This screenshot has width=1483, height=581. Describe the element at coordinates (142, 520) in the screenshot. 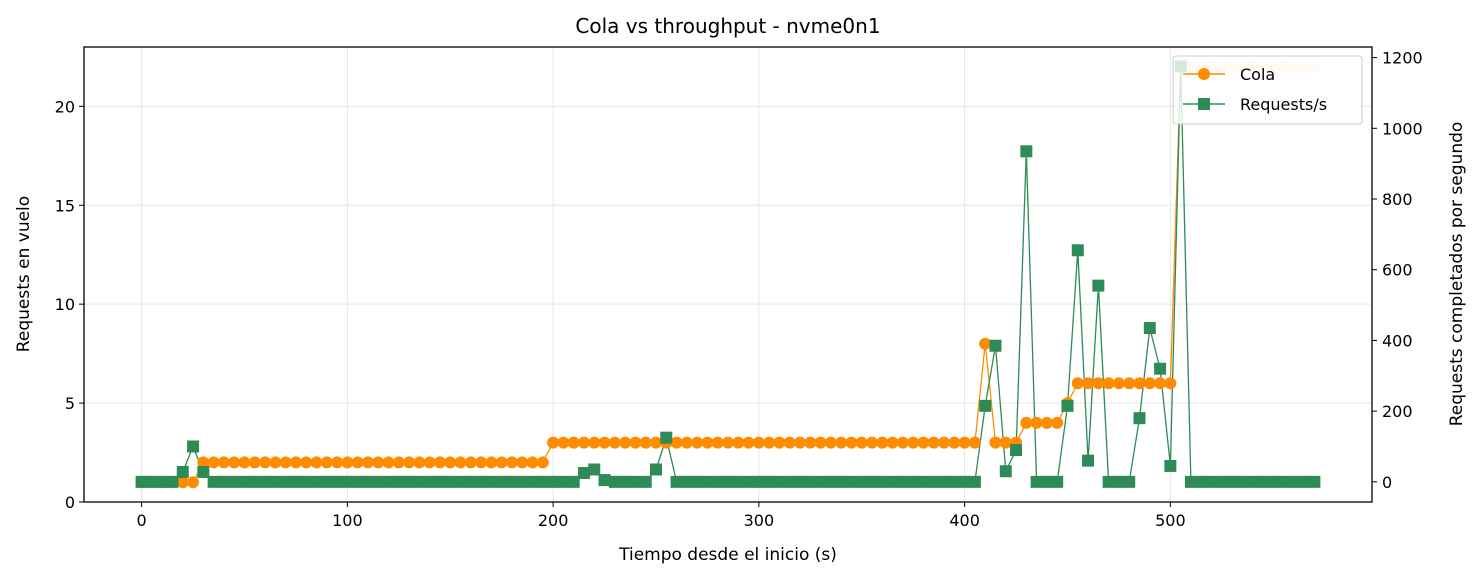

I see `x-tick-label: 0` at that location.